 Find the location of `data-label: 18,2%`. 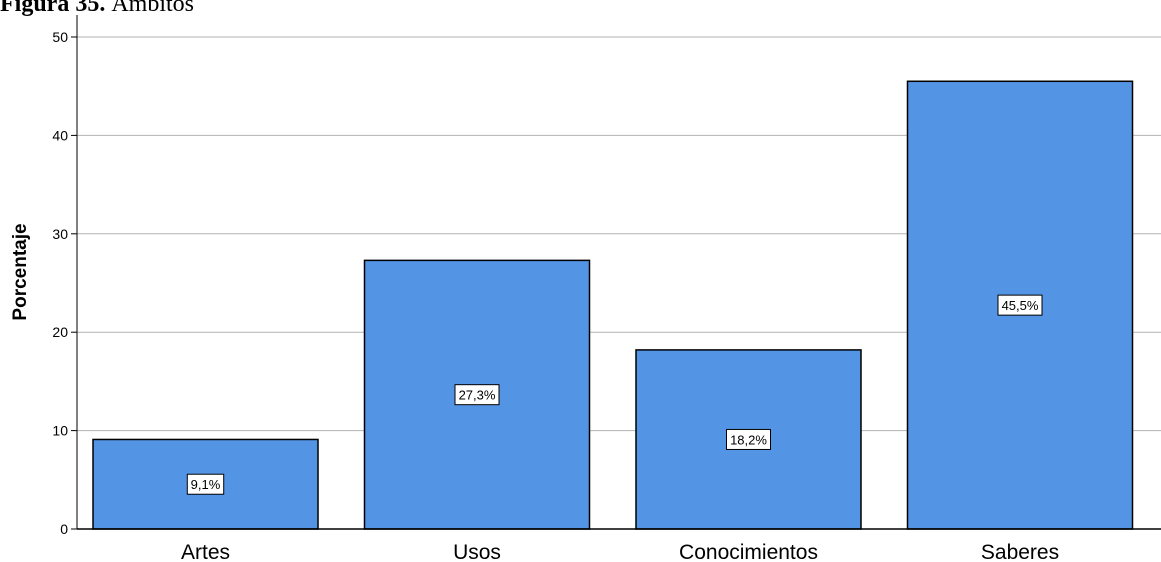

data-label: 18,2% is located at coordinates (748, 439).